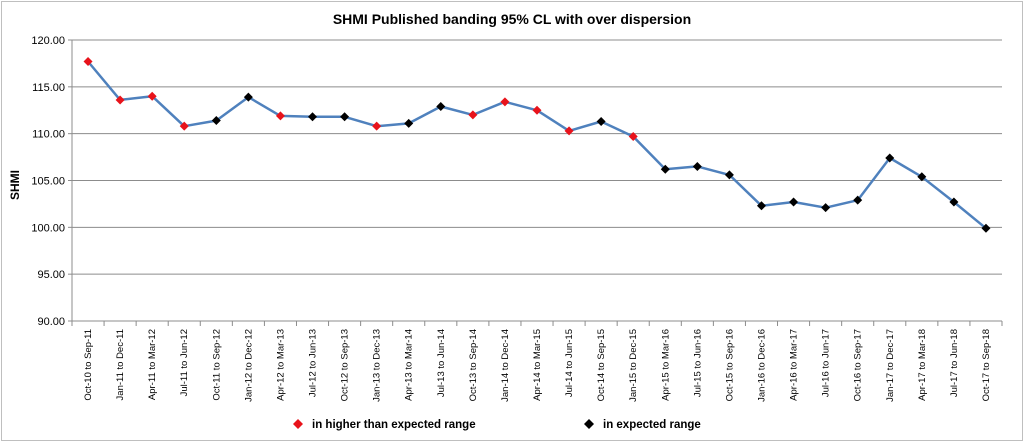 Image resolution: width=1024 pixels, height=445 pixels. I want to click on x-tick-label: Jan-16 to Dec-16, so click(761, 365).